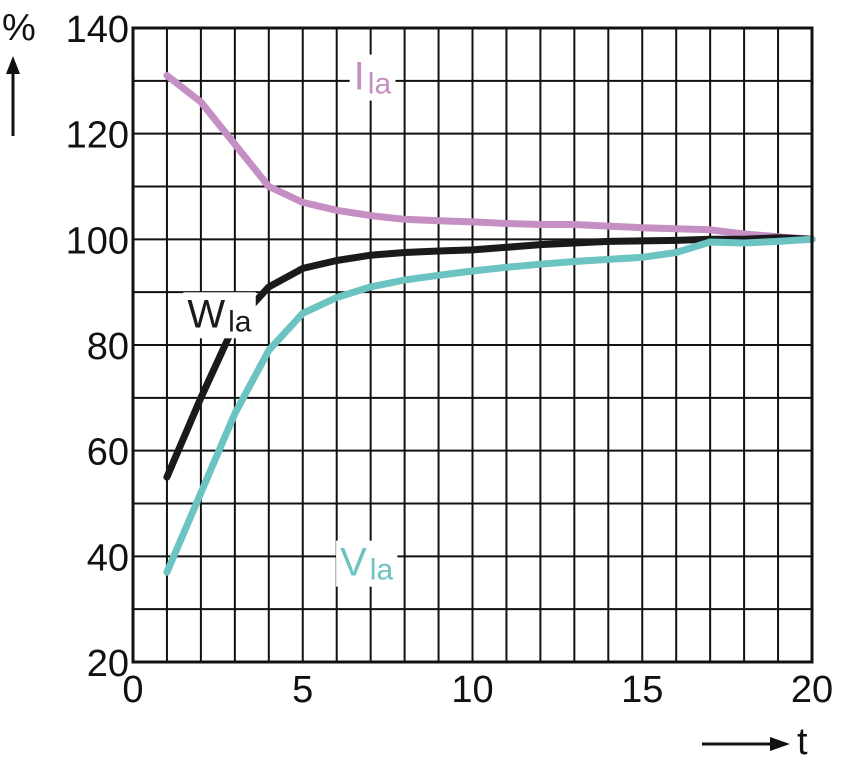  What do you see at coordinates (206, 314) in the screenshot?
I see `series-label-main: W` at bounding box center [206, 314].